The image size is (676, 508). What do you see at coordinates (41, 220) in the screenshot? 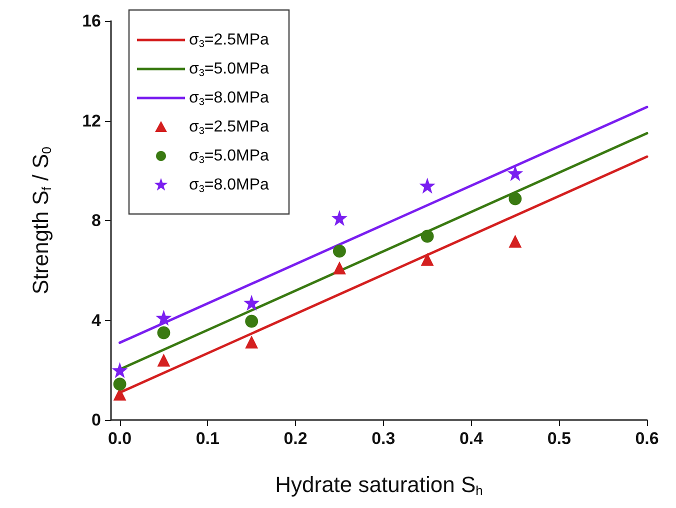
I see `y-axis-title: Strength Sf / S0` at bounding box center [41, 220].